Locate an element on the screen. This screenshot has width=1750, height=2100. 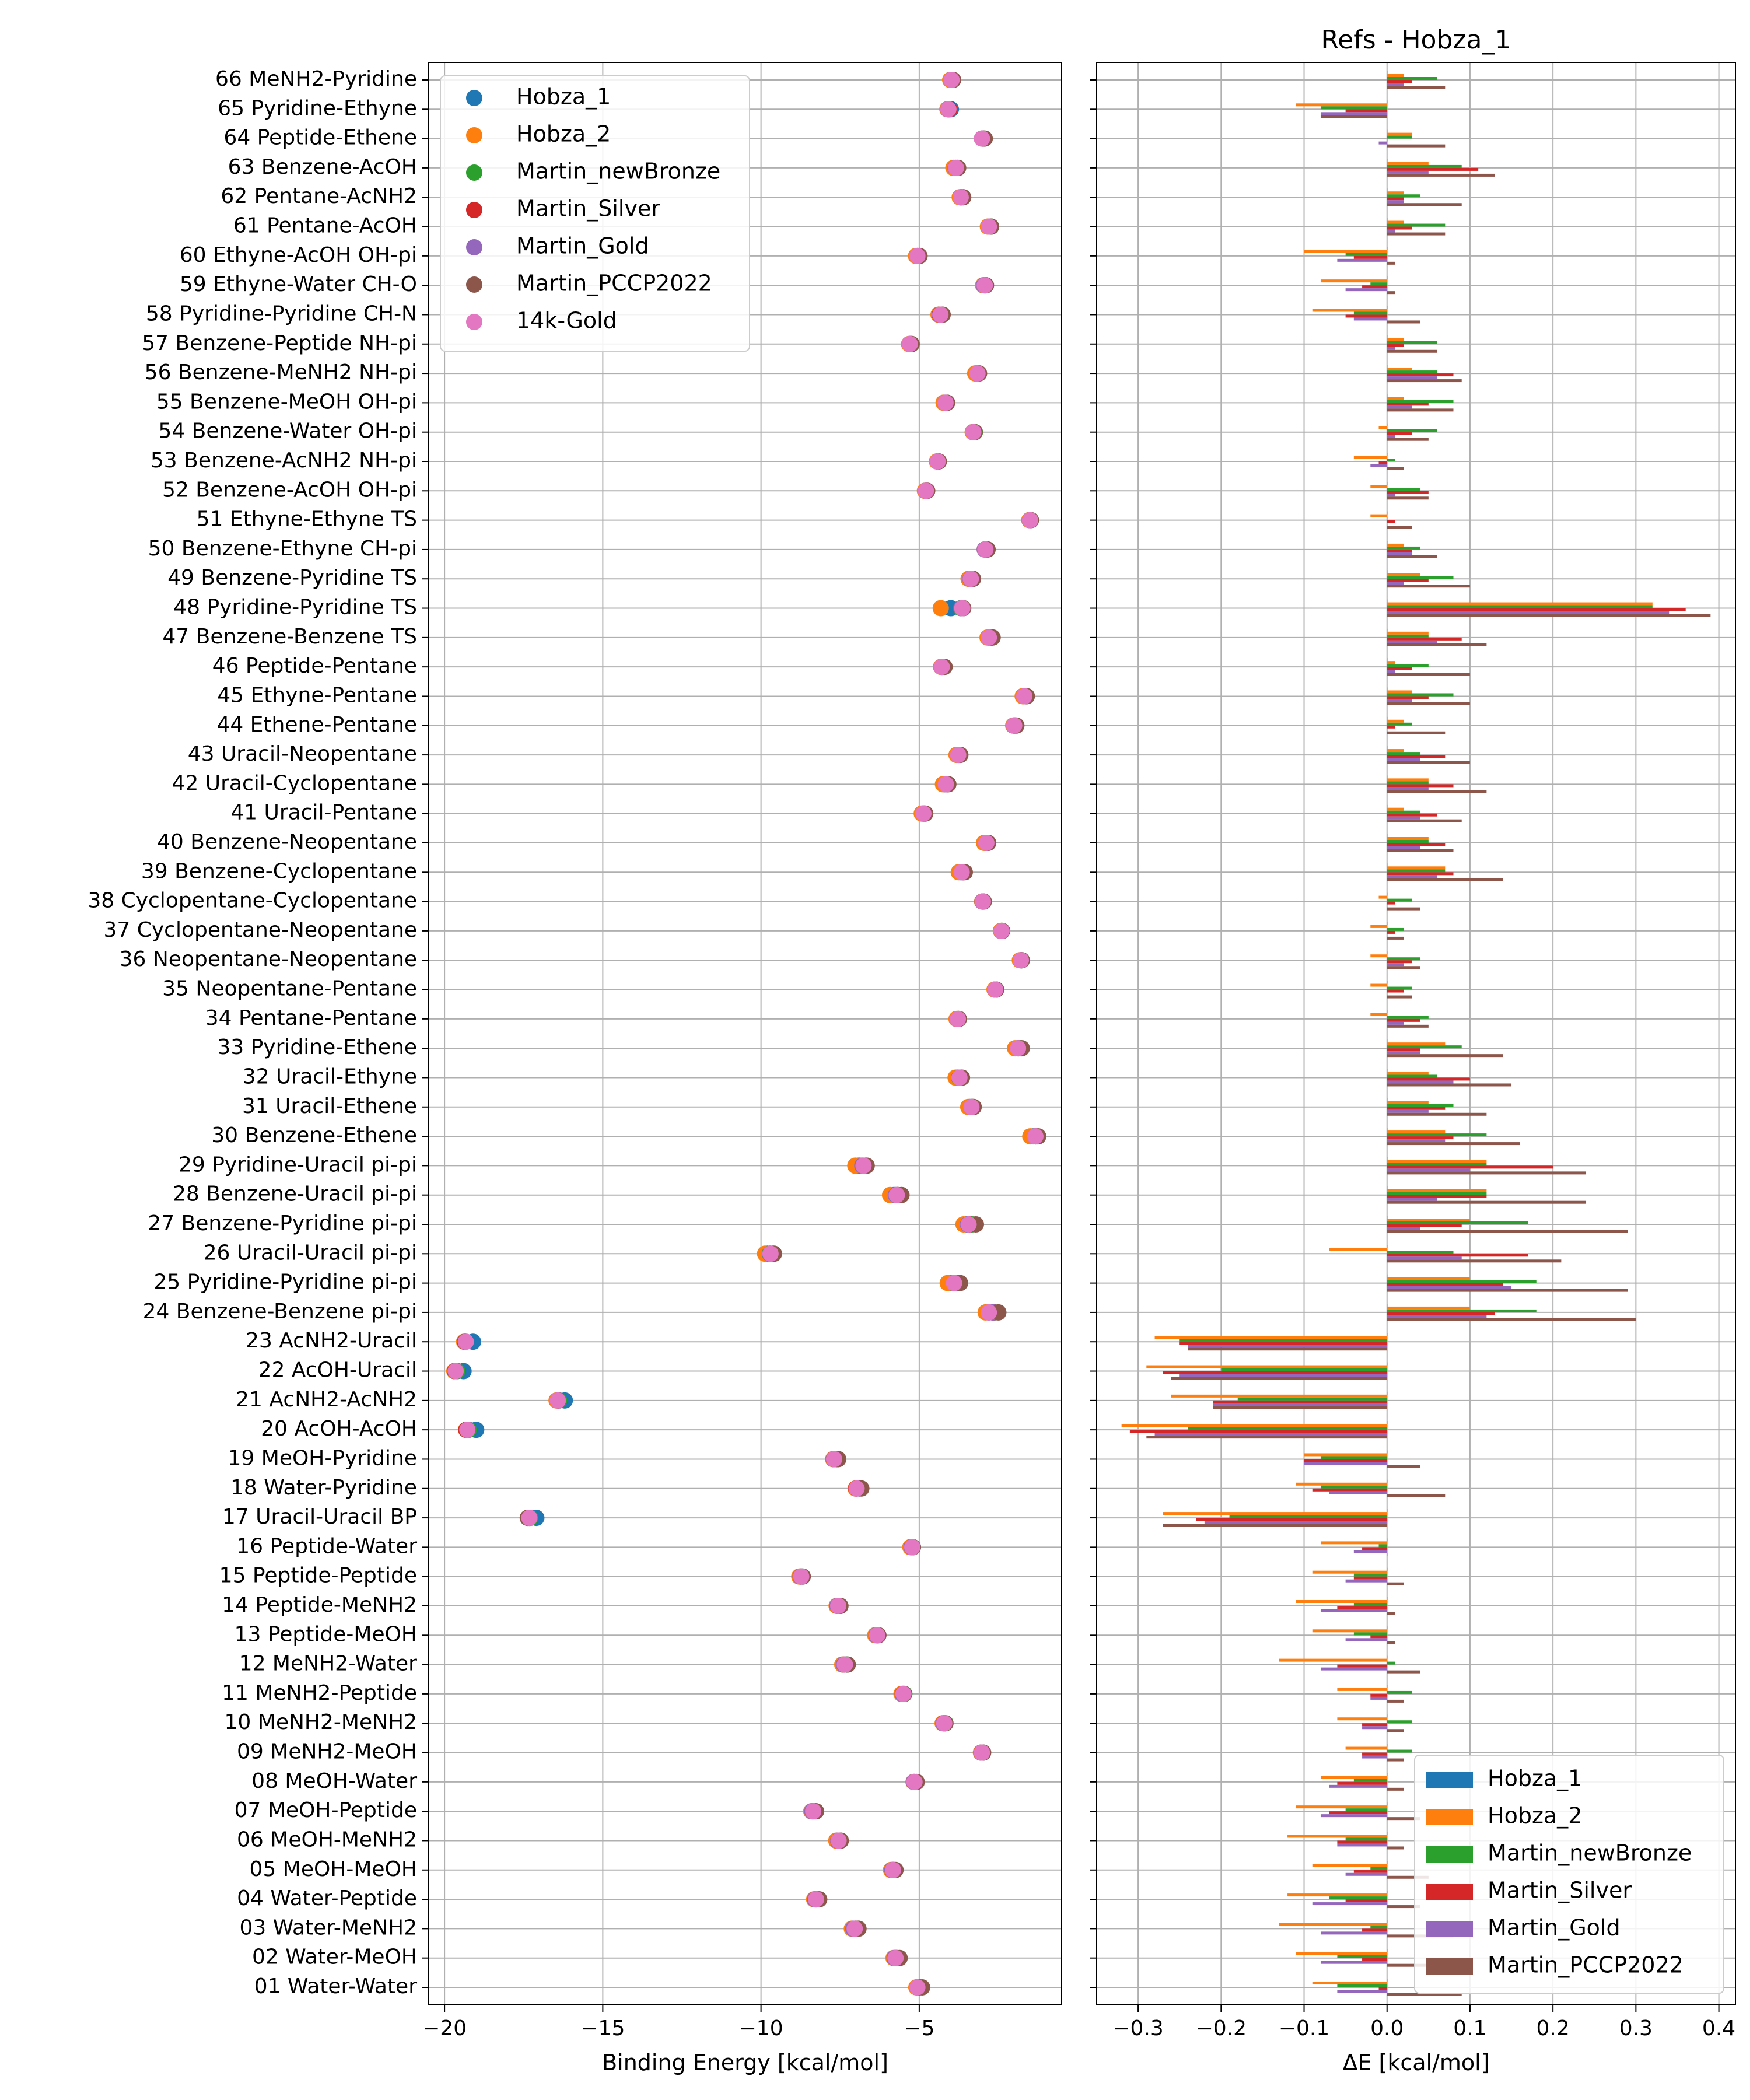
category-label: 36 Neopentane-Neopentane is located at coordinates (268, 959).